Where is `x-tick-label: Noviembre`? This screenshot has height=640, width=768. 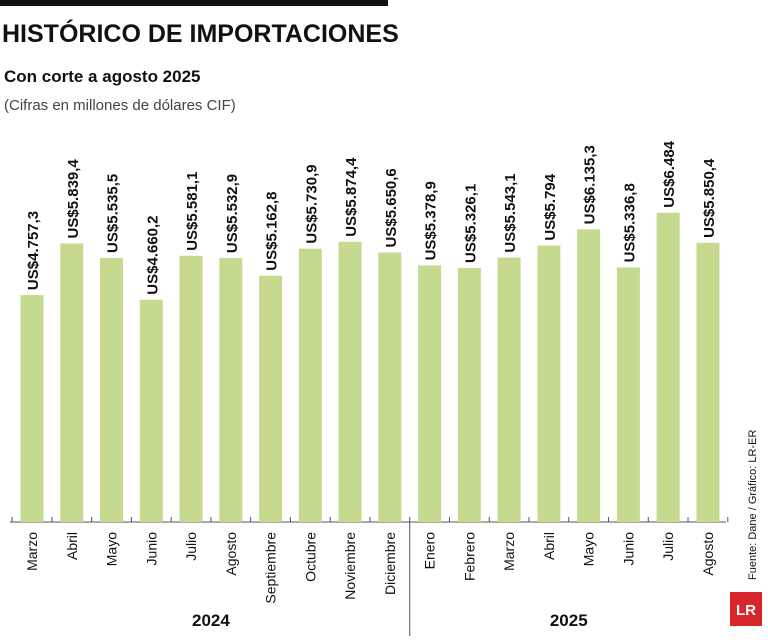
x-tick-label: Noviembre is located at coordinates (350, 566).